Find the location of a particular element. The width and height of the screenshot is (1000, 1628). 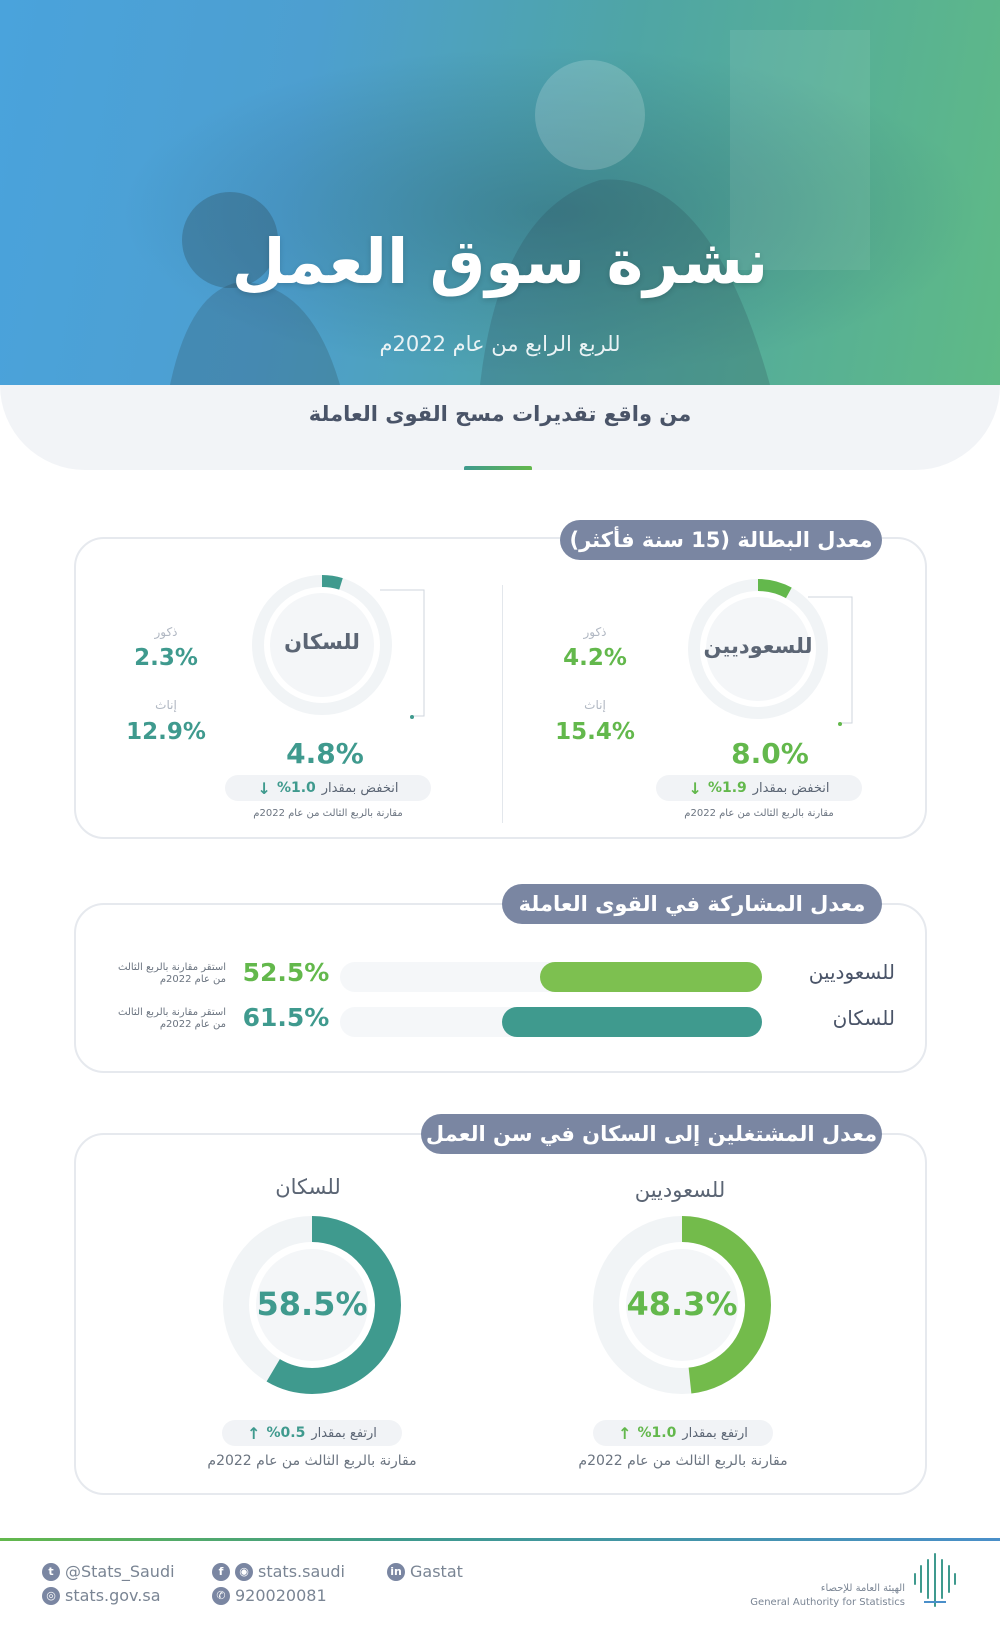

footer-linkedin: in Gastat is located at coordinates (425, 1571).